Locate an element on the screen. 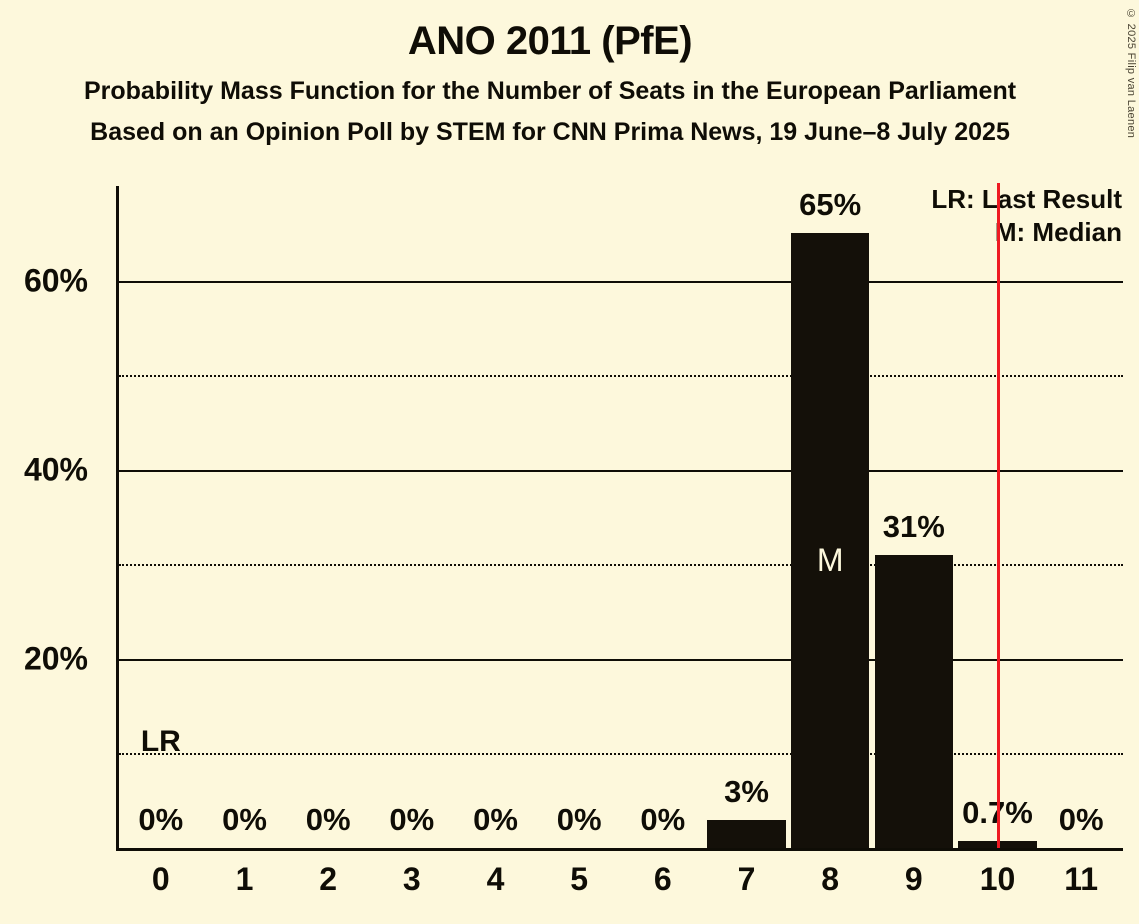  y-axis-tick-label: 40% is located at coordinates (55, 469).